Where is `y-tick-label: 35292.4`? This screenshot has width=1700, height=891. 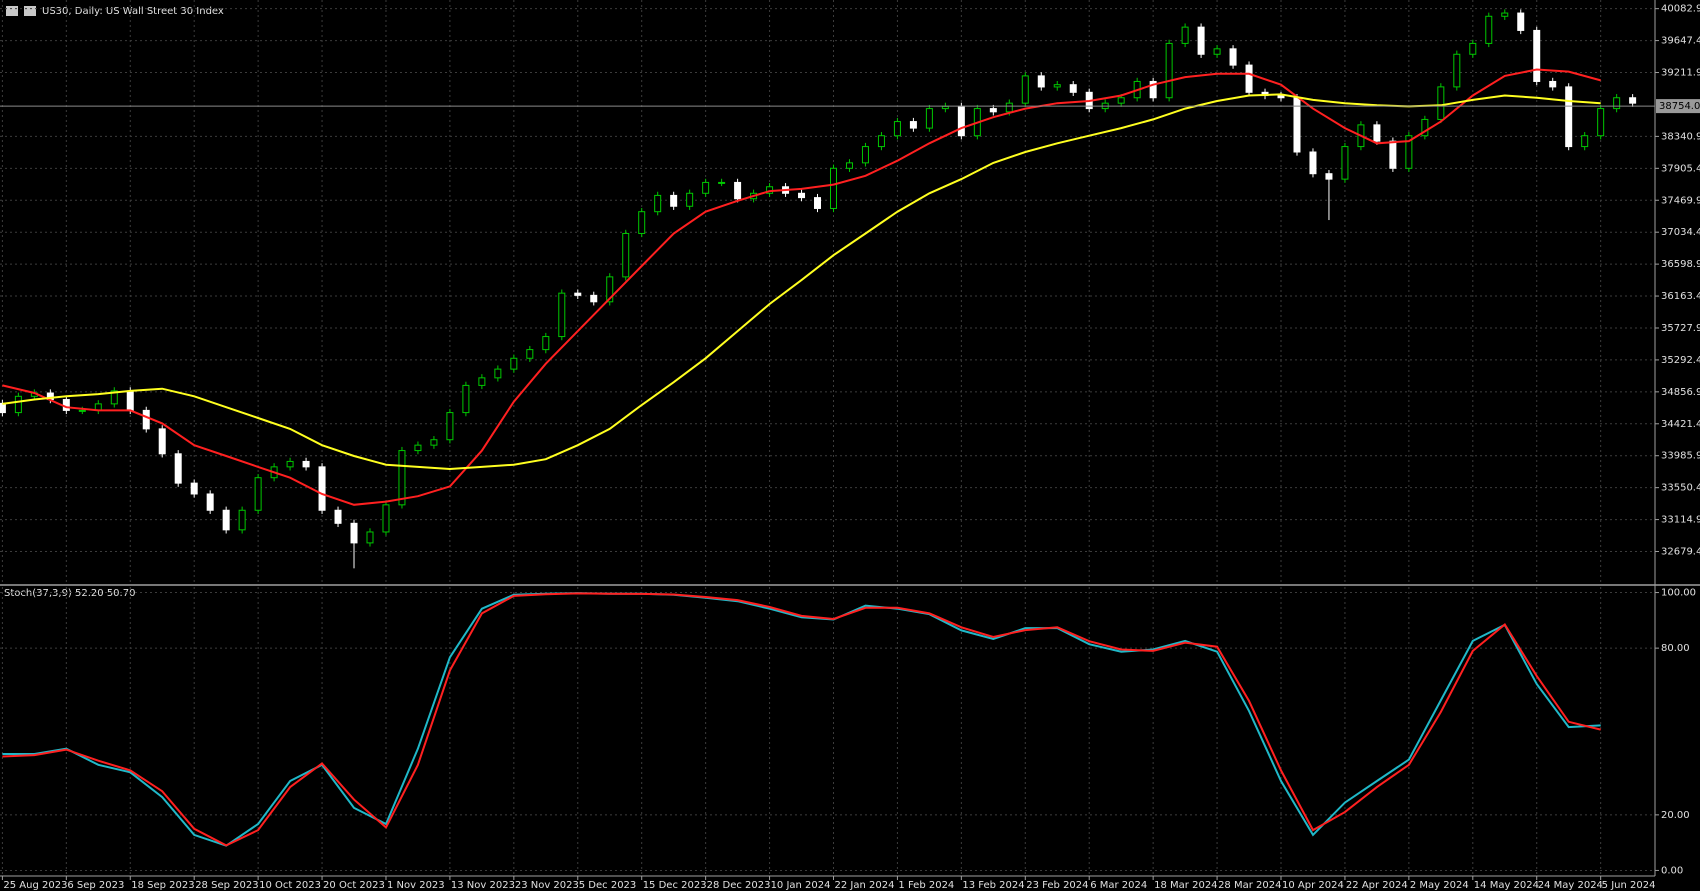
y-tick-label: 35292.4 is located at coordinates (1680, 360).